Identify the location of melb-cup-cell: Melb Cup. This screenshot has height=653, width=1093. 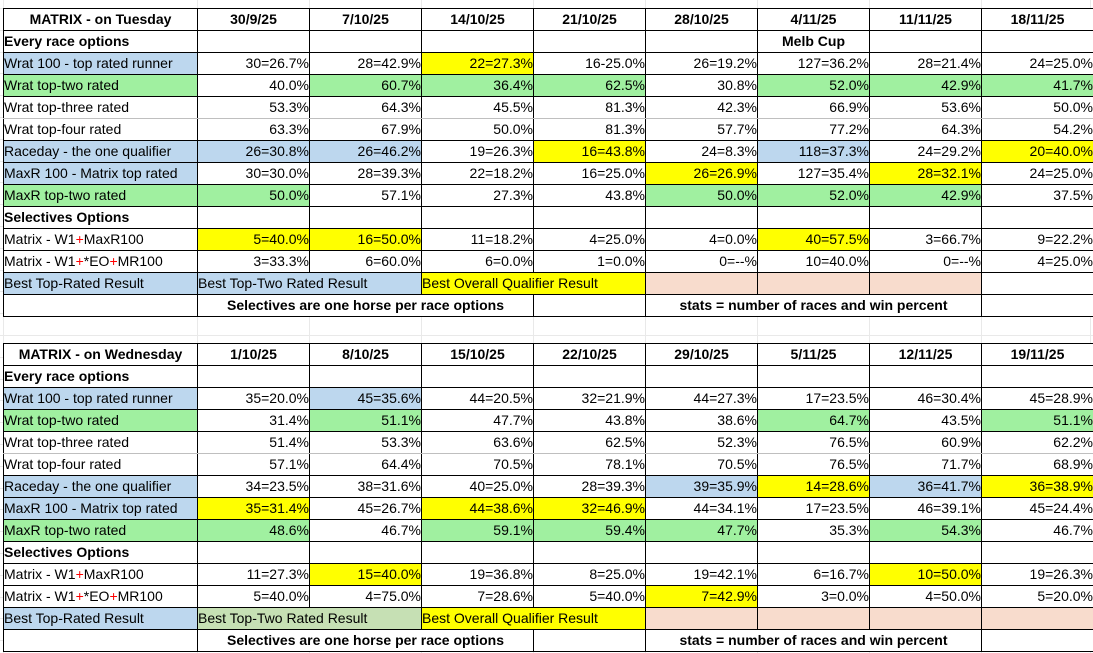
(813, 41).